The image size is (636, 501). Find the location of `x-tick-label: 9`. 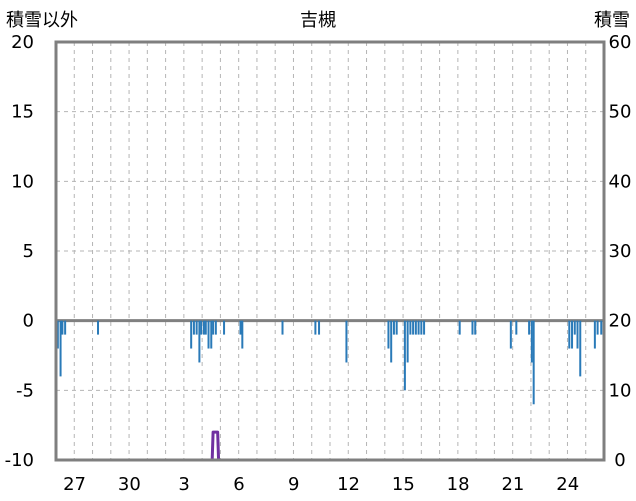

x-tick-label: 9 is located at coordinates (293, 484).